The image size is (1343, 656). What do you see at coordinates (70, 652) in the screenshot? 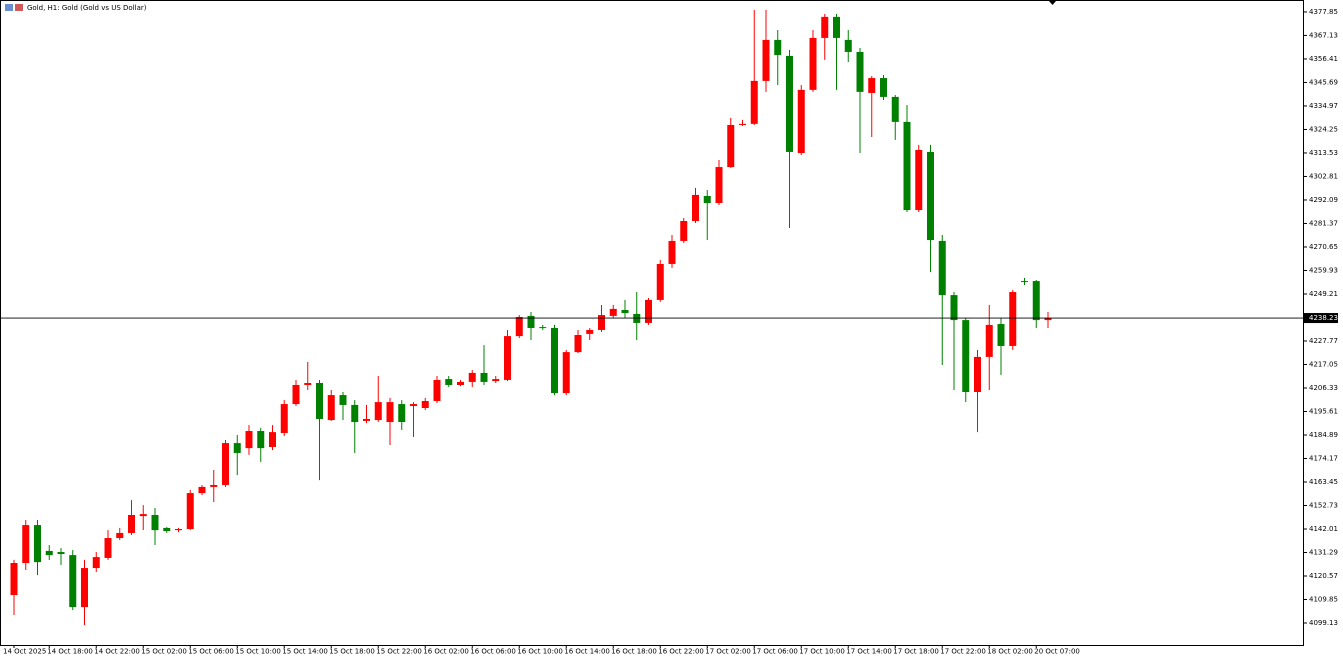
I see `x-tick-label: 14 Oct 18:00` at bounding box center [70, 652].